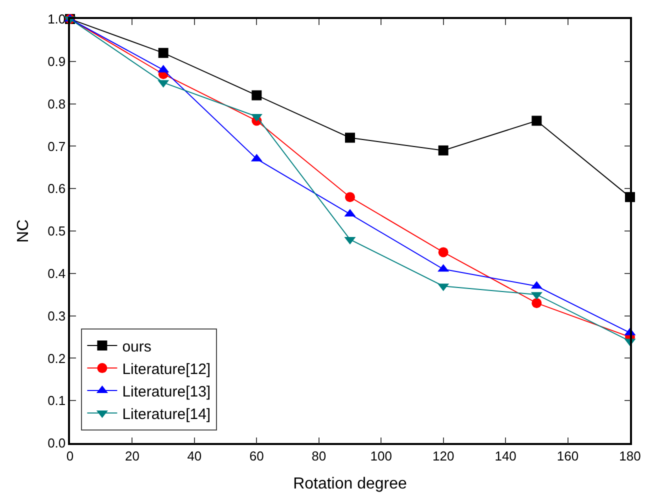 This screenshot has height=503, width=653. What do you see at coordinates (70, 456) in the screenshot?
I see `x-tick-label: 0` at bounding box center [70, 456].